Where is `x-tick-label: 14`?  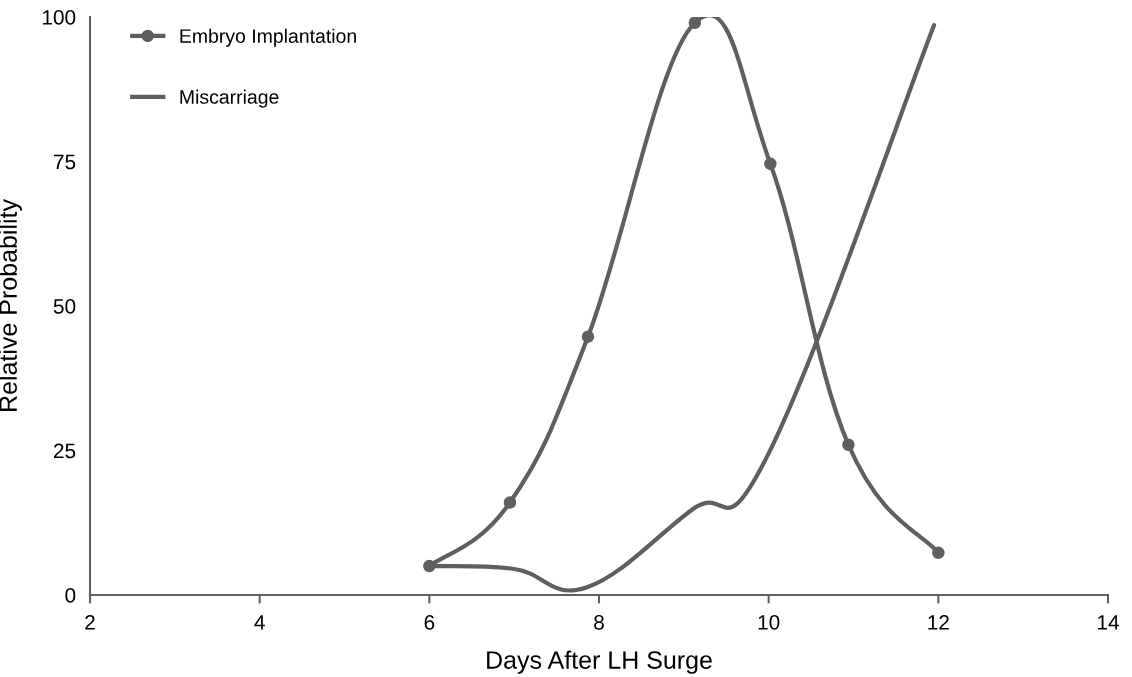 x-tick-label: 14 is located at coordinates (1108, 622).